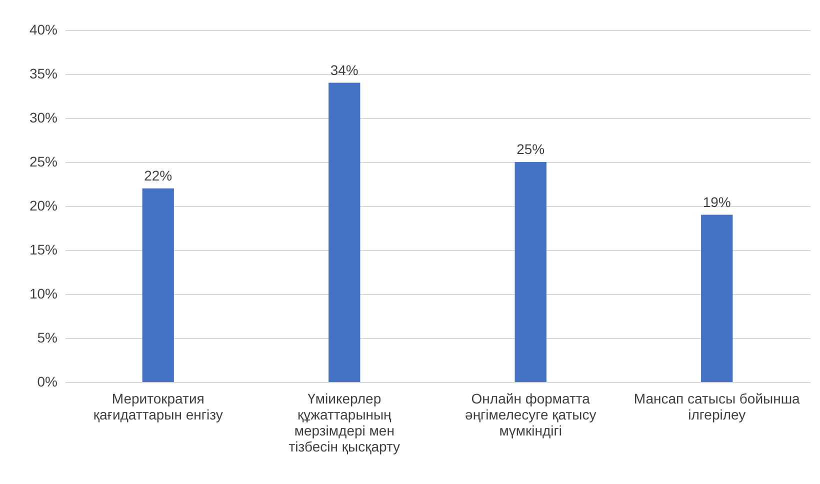 Image resolution: width=820 pixels, height=484 pixels. I want to click on y-tick-label: 20%, so click(43, 206).